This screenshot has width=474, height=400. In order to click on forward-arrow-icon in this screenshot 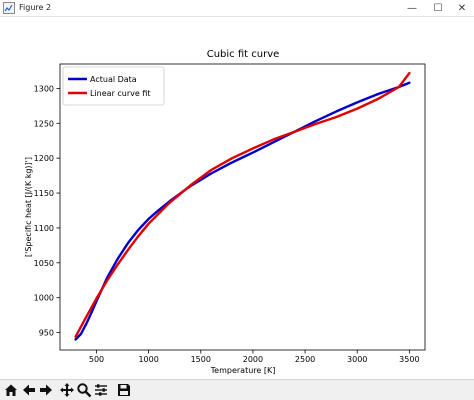, I will do `click(46, 390)`.